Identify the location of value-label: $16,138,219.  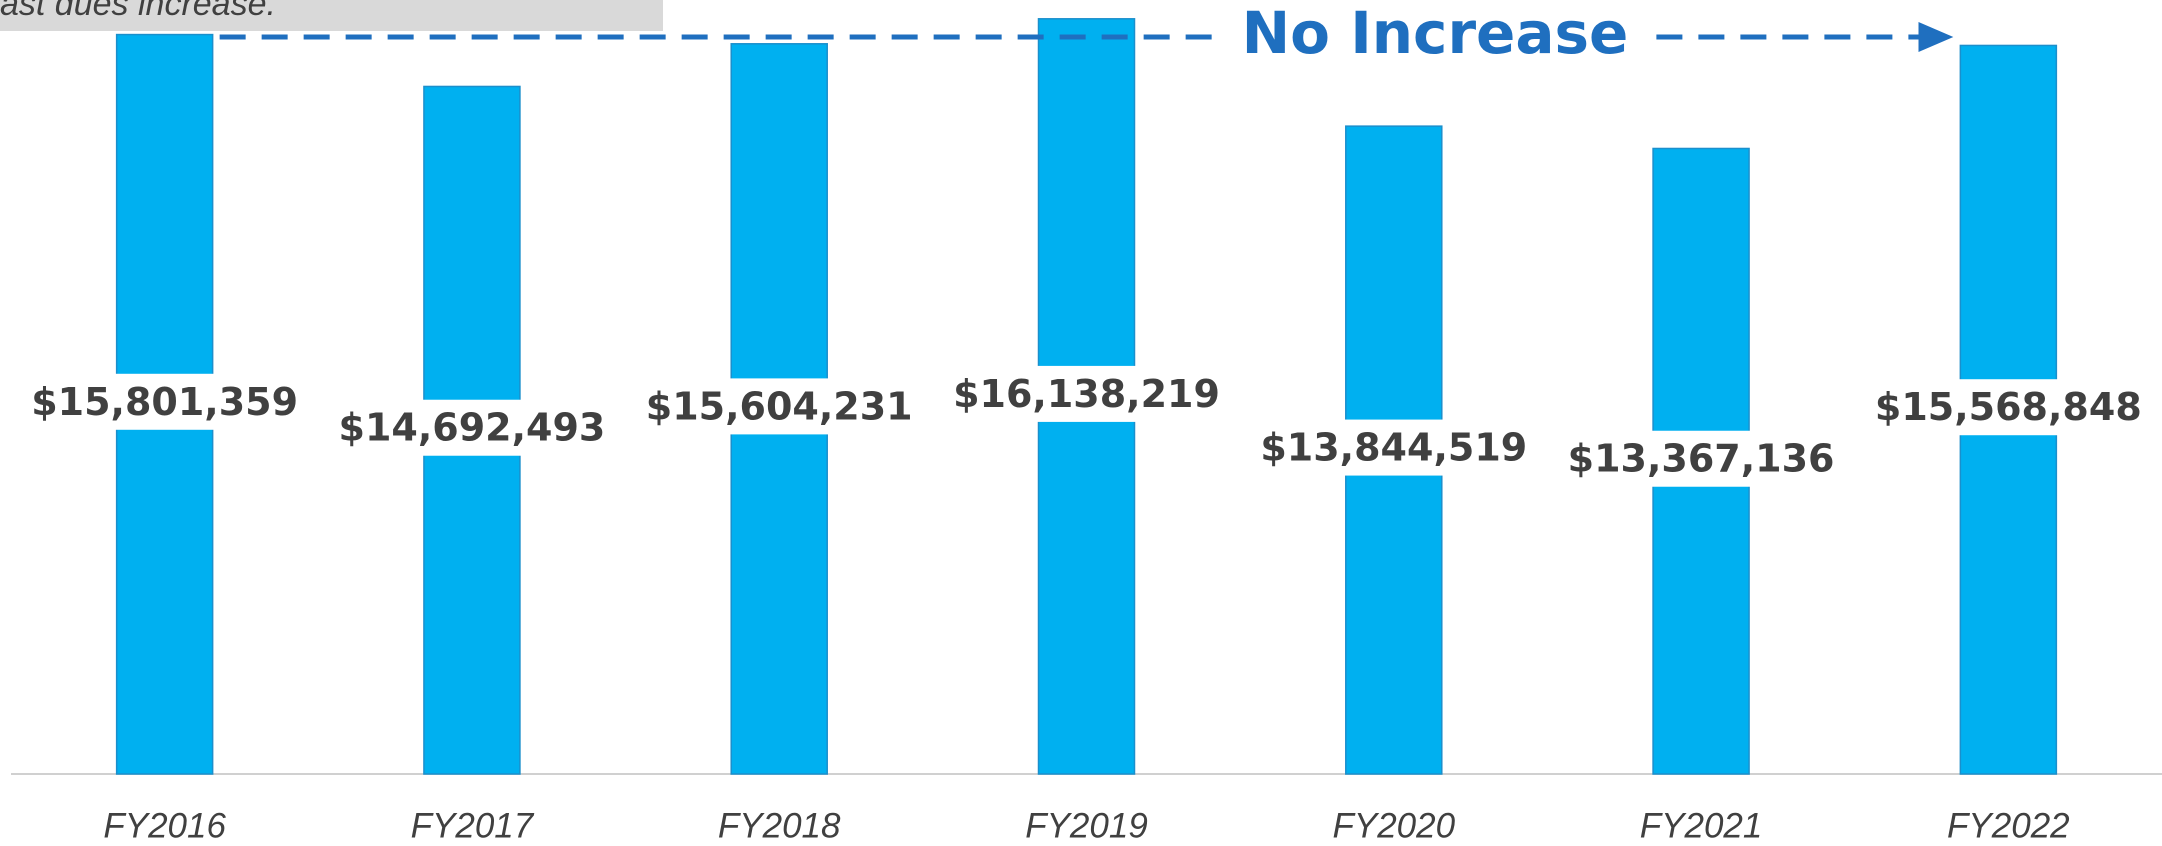
(1086, 394).